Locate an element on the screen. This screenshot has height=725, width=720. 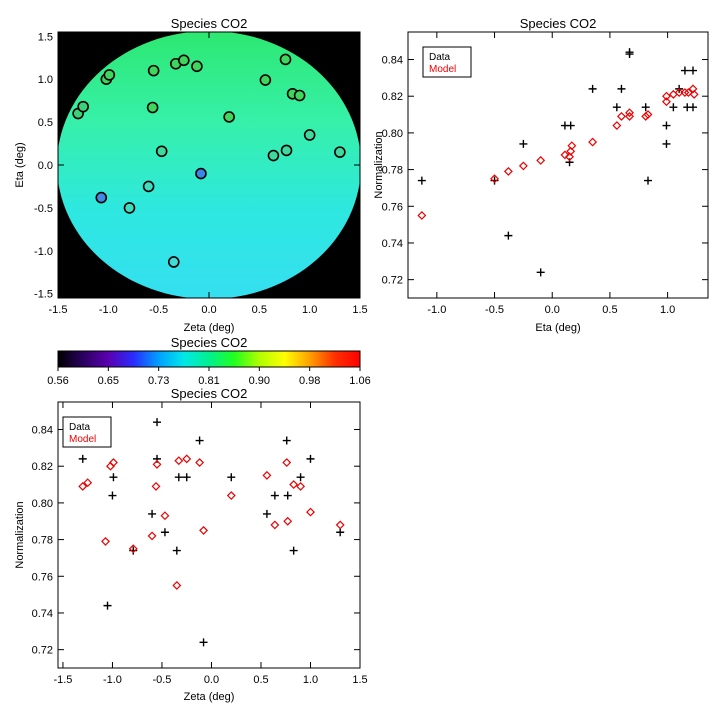
eta-y-axis-label: Normalization is located at coordinates (379, 164).